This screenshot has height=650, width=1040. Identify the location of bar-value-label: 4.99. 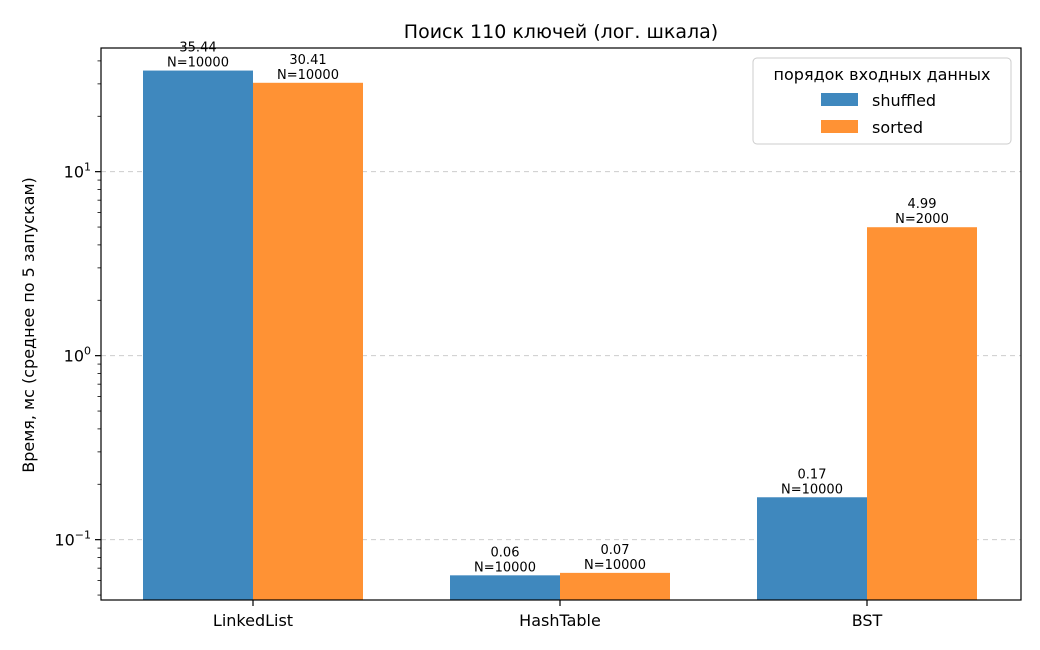
(922, 204).